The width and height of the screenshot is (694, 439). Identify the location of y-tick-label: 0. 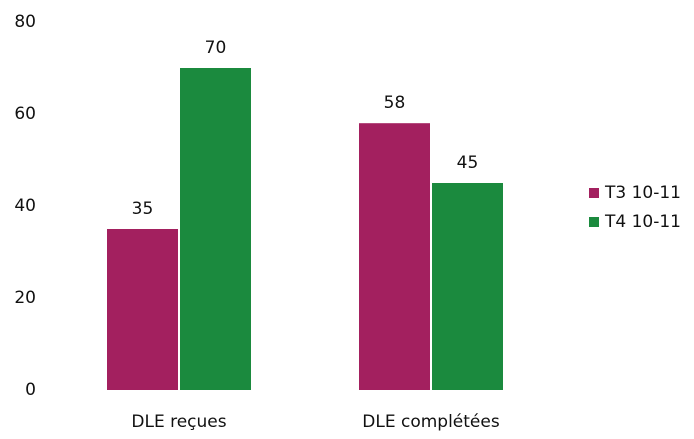
(30, 390).